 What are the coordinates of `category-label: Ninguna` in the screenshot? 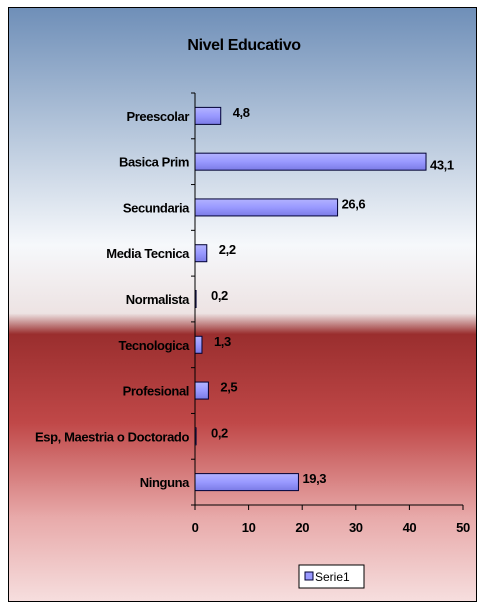 It's located at (165, 482).